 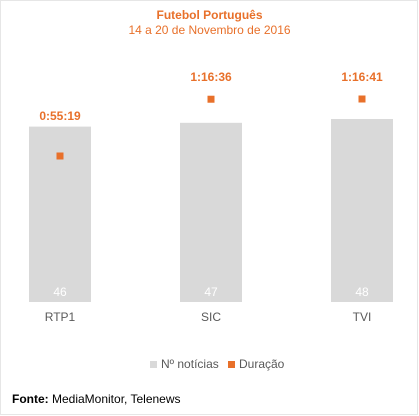 I want to click on category-label: TVI, so click(x=362, y=317).